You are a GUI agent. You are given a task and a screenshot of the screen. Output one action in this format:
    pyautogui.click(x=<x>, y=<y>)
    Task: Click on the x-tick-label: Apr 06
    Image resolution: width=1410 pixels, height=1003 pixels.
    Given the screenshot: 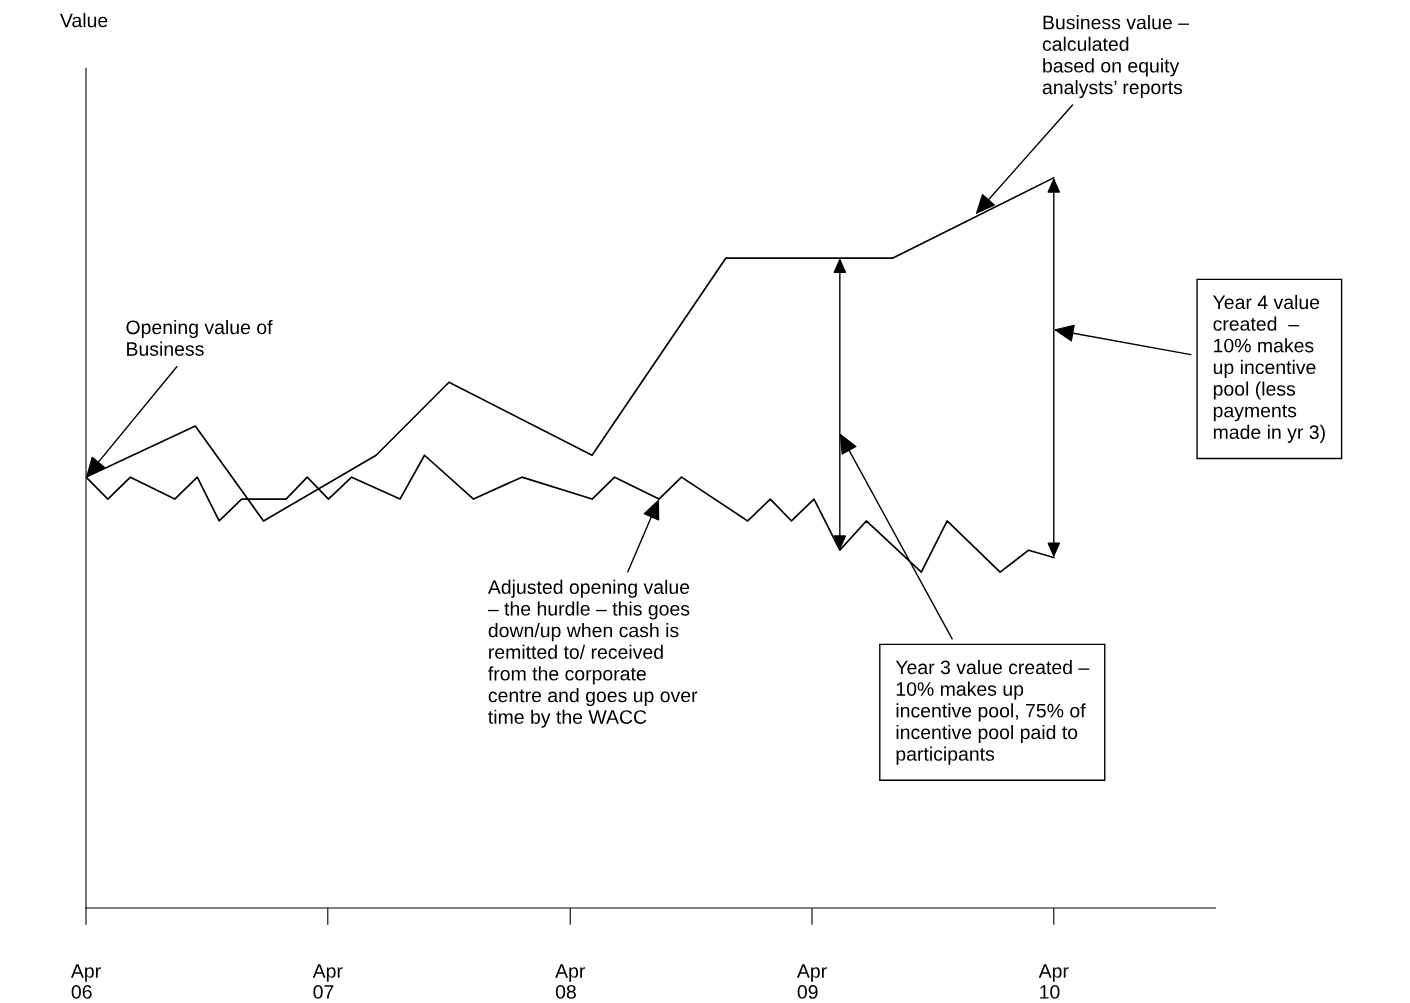 What is the action you would take?
    pyautogui.click(x=85, y=981)
    